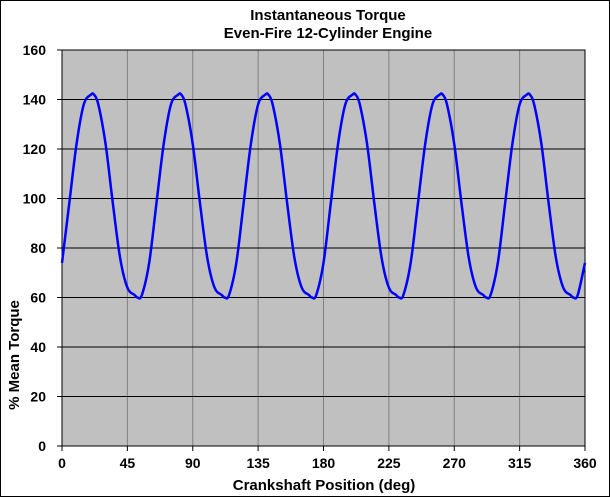 The width and height of the screenshot is (610, 497). I want to click on x-axis-label: Crankshaft Position (deg), so click(324, 485).